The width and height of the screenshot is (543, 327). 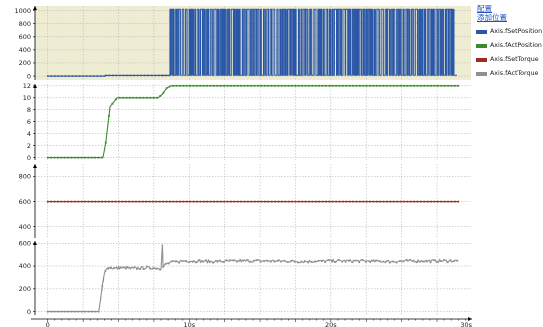 What do you see at coordinates (508, 61) in the screenshot?
I see `legend-item: Axis.fSetTorque` at bounding box center [508, 61].